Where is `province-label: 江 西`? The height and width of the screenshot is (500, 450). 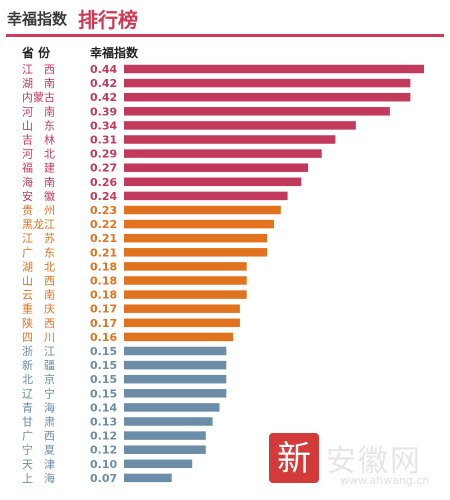
province-label: 江 西 is located at coordinates (38, 69).